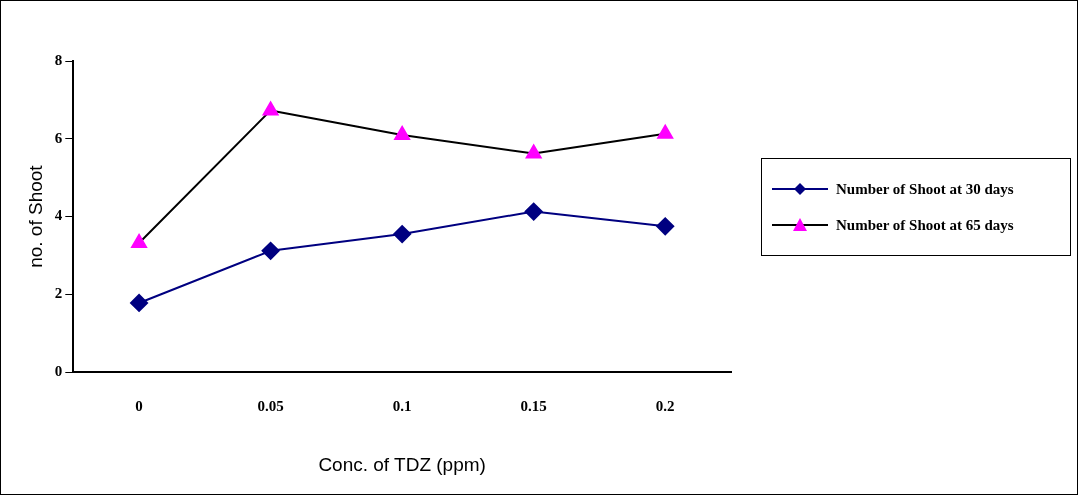 The width and height of the screenshot is (1078, 495). I want to click on x-tick-label: 0.2, so click(665, 406).